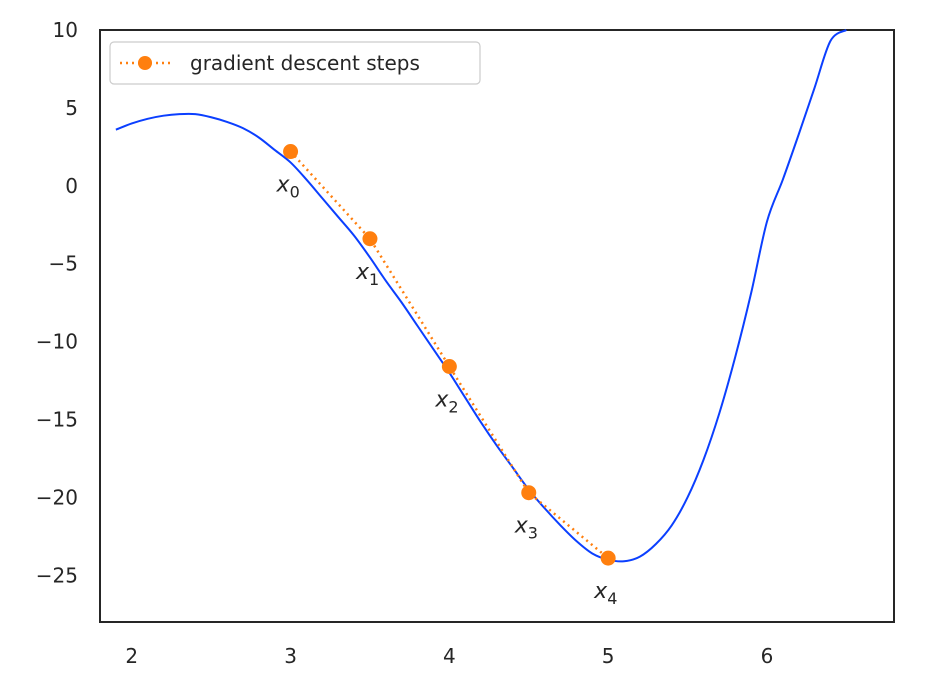  I want to click on x-tick-label: 6, so click(767, 656).